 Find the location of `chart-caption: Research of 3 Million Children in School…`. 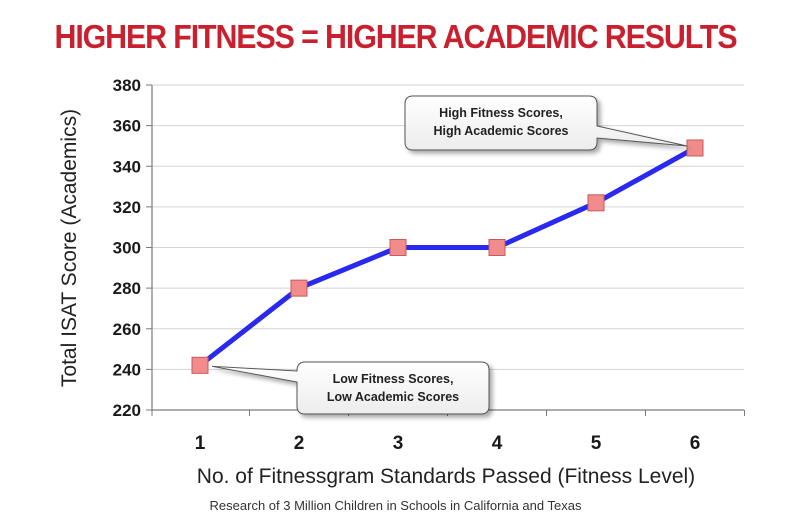

chart-caption: Research of 3 Million Children in School… is located at coordinates (395, 505).